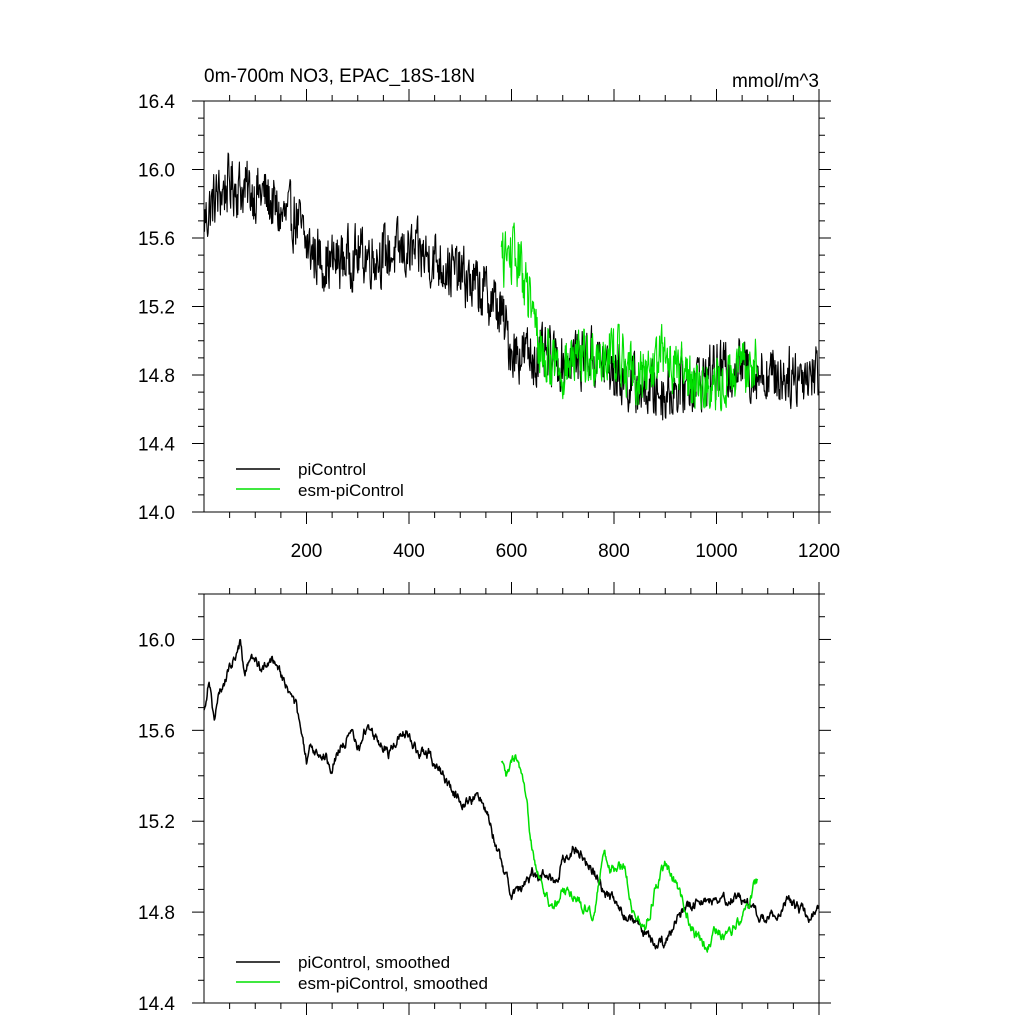  What do you see at coordinates (307, 551) in the screenshot?
I see `x-tick-label: 200` at bounding box center [307, 551].